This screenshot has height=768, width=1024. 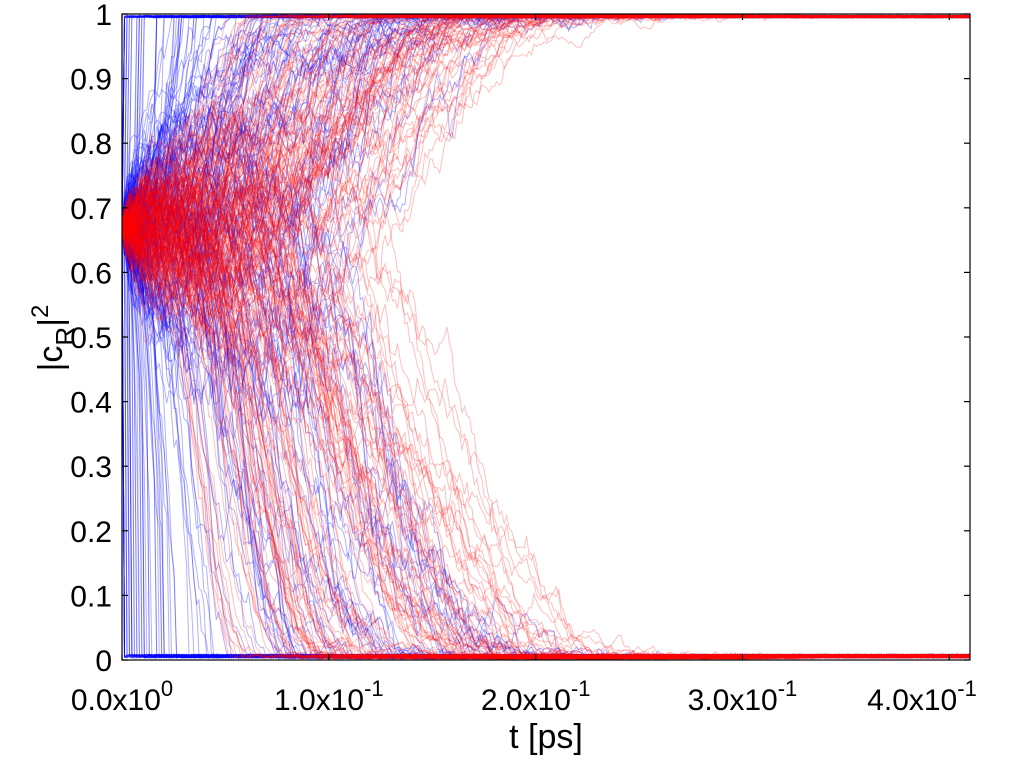 What do you see at coordinates (91, 467) in the screenshot?
I see `y-tick-label: 0.3` at bounding box center [91, 467].